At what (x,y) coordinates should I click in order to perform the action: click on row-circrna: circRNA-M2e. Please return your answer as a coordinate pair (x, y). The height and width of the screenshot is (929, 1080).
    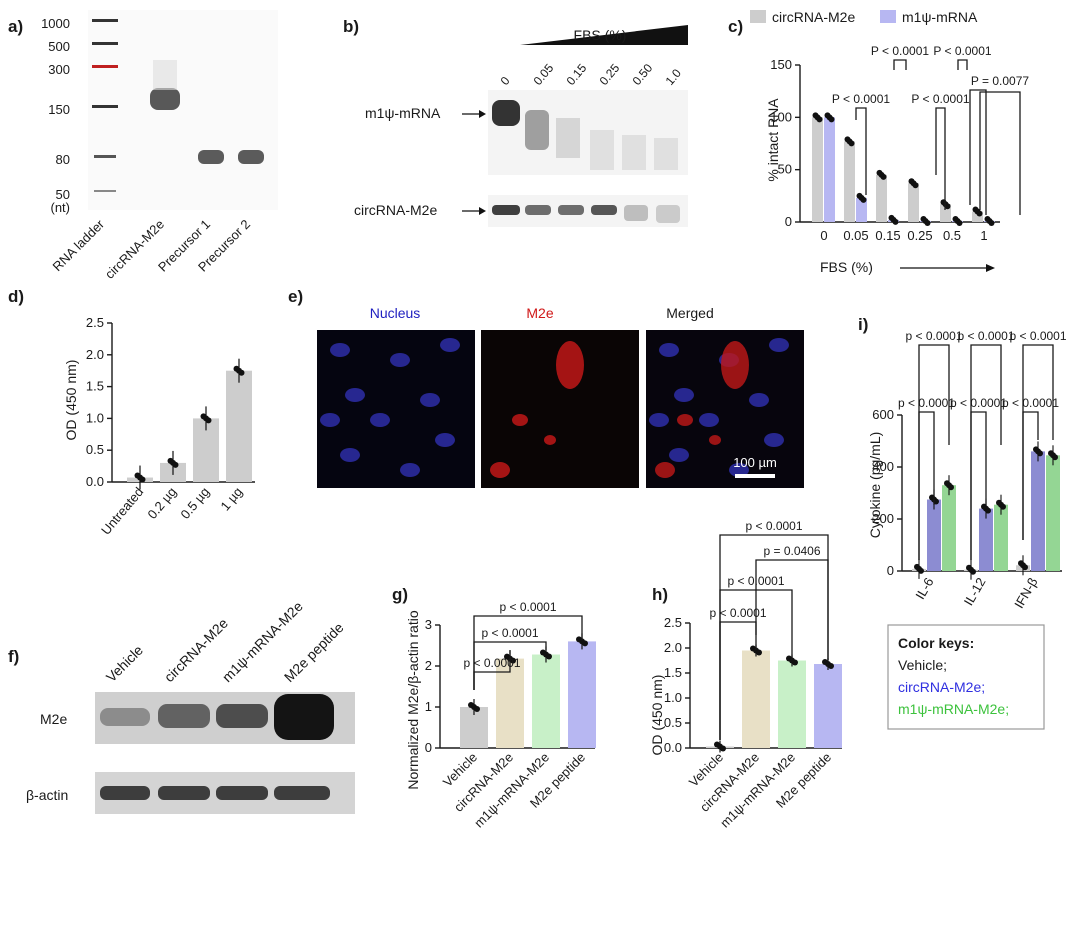
    Looking at the image, I should click on (395, 210).